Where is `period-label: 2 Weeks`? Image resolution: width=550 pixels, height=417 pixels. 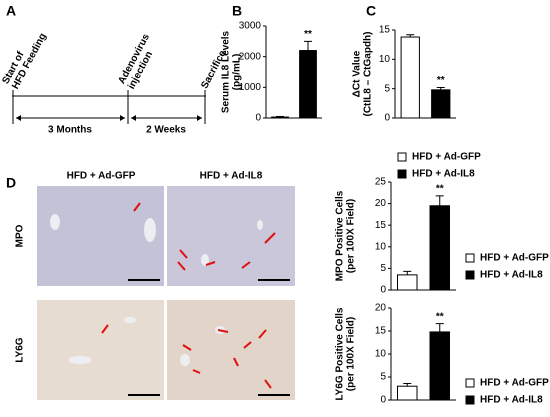
period-label: 2 Weeks is located at coordinates (166, 130).